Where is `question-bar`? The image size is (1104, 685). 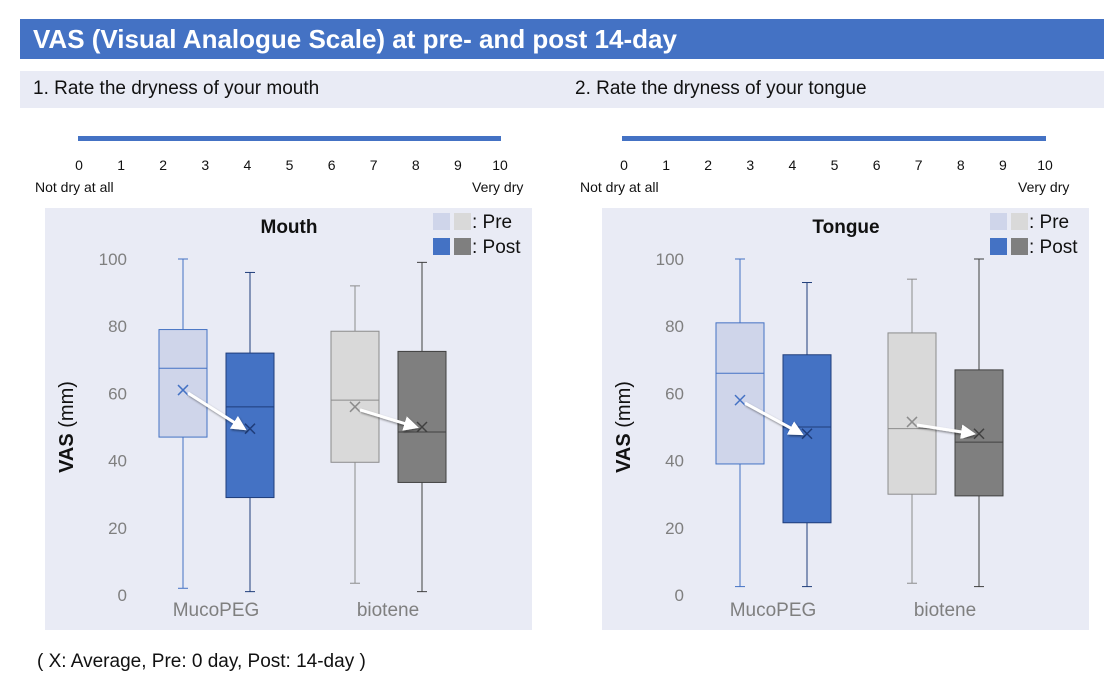 question-bar is located at coordinates (562, 89).